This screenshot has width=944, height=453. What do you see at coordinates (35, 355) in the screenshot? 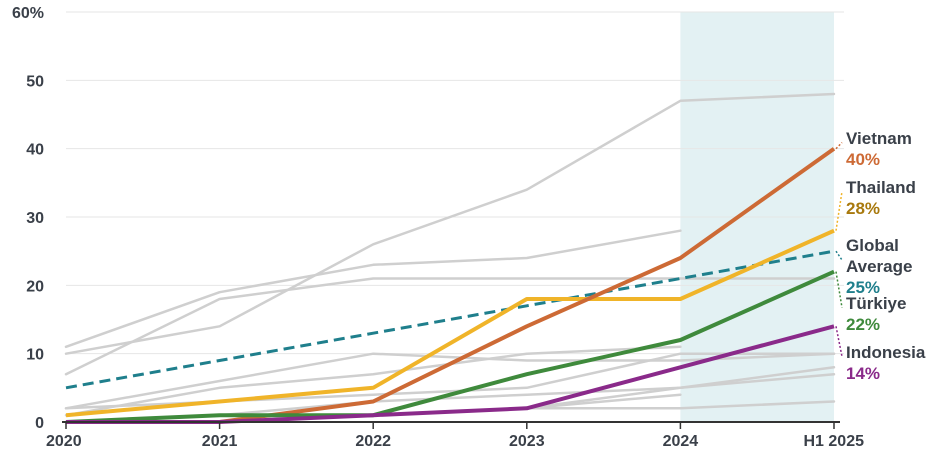
I see `y-tick-label: 10` at bounding box center [35, 355].